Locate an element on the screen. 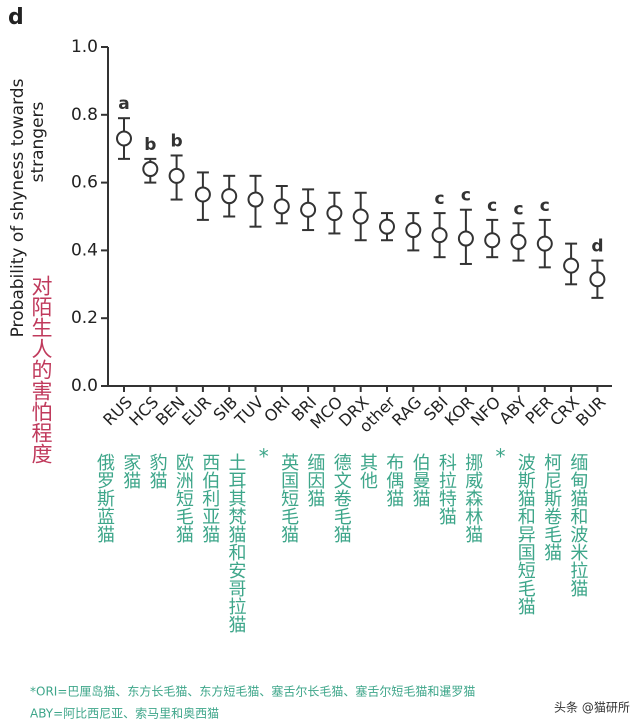 This screenshot has height=727, width=640. category-cn: 俄罗斯蓝猫 is located at coordinates (104, 498).